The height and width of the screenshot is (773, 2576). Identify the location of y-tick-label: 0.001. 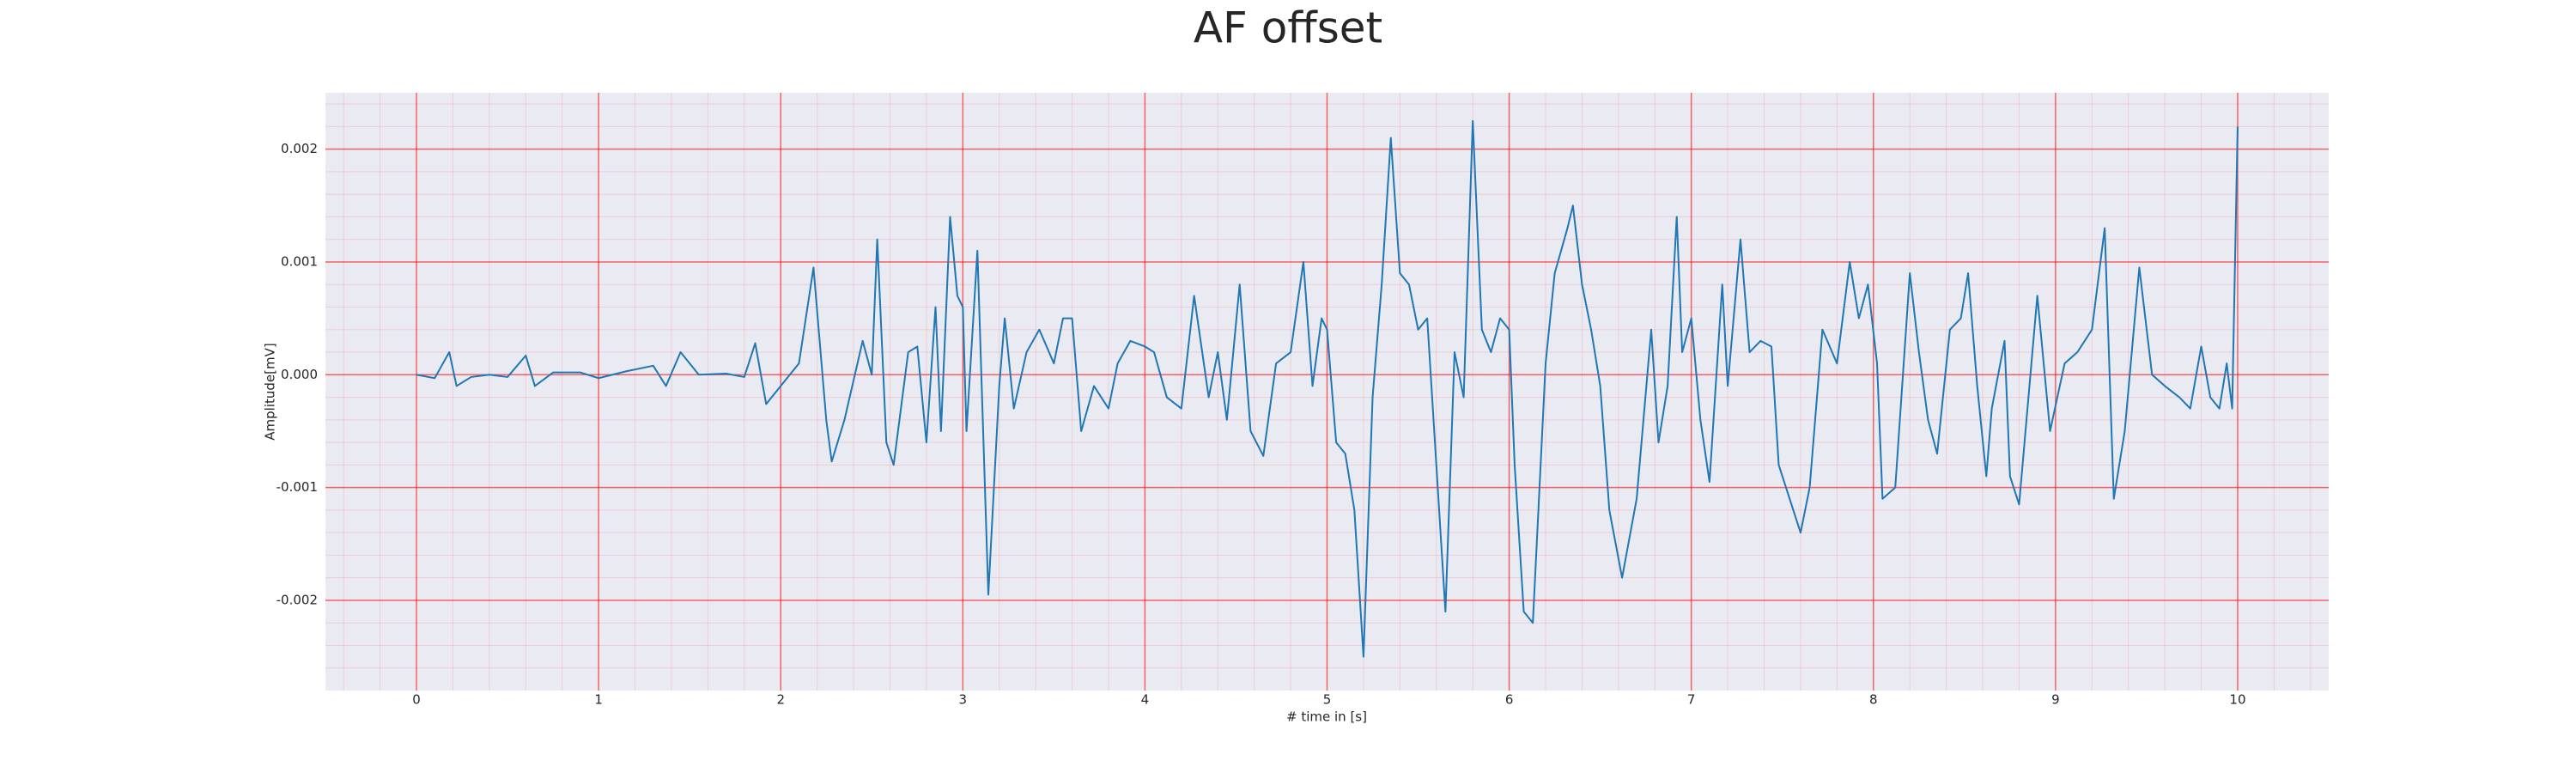
(300, 261).